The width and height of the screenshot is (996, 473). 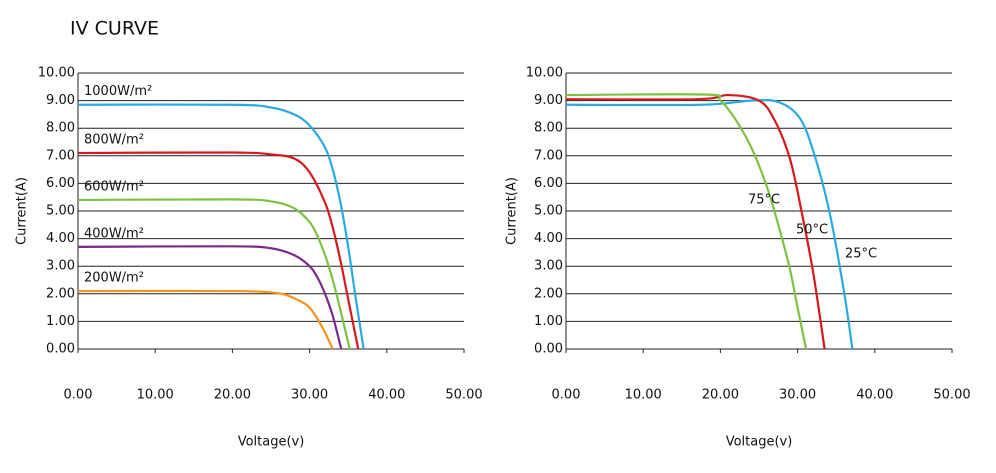 What do you see at coordinates (812, 230) in the screenshot?
I see `series-label: 50°C` at bounding box center [812, 230].